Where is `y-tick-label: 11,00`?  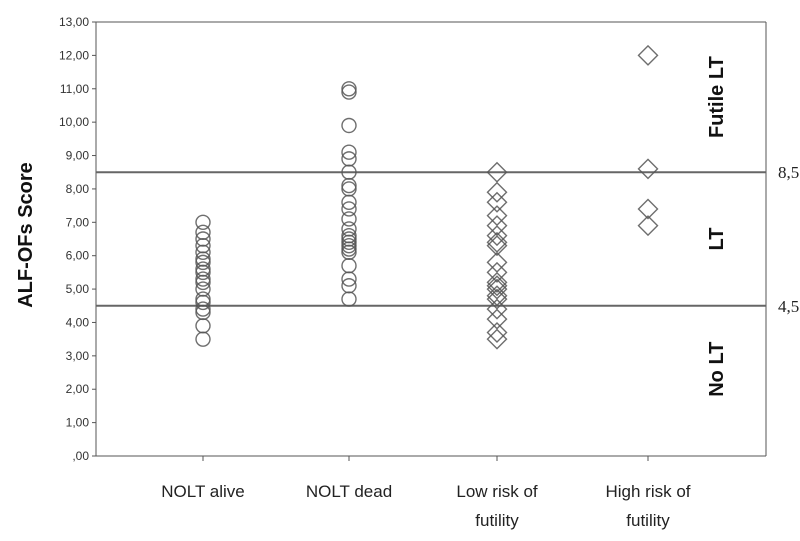 y-tick-label: 11,00 is located at coordinates (74, 89).